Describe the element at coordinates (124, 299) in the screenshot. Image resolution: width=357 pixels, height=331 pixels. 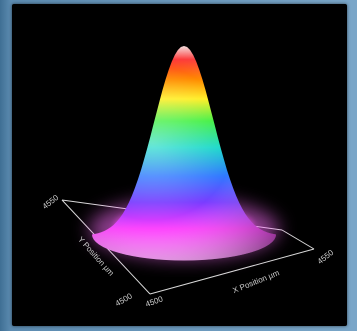
I see `y-tick-1: 4500` at that location.